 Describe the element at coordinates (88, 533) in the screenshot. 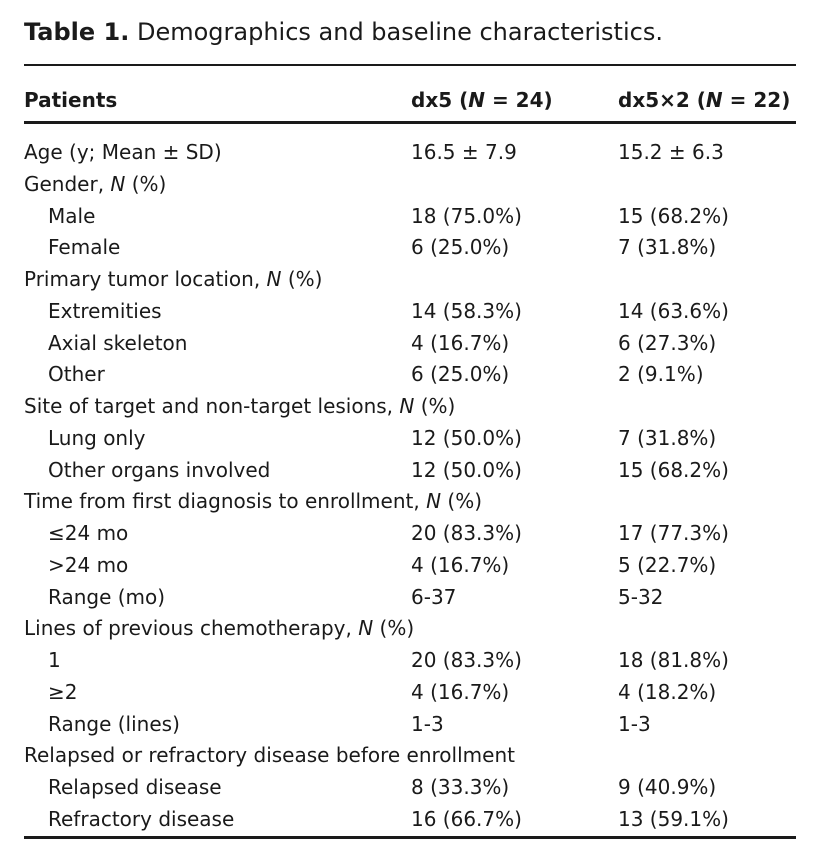

I see `row-label: ≤24 mo` at that location.